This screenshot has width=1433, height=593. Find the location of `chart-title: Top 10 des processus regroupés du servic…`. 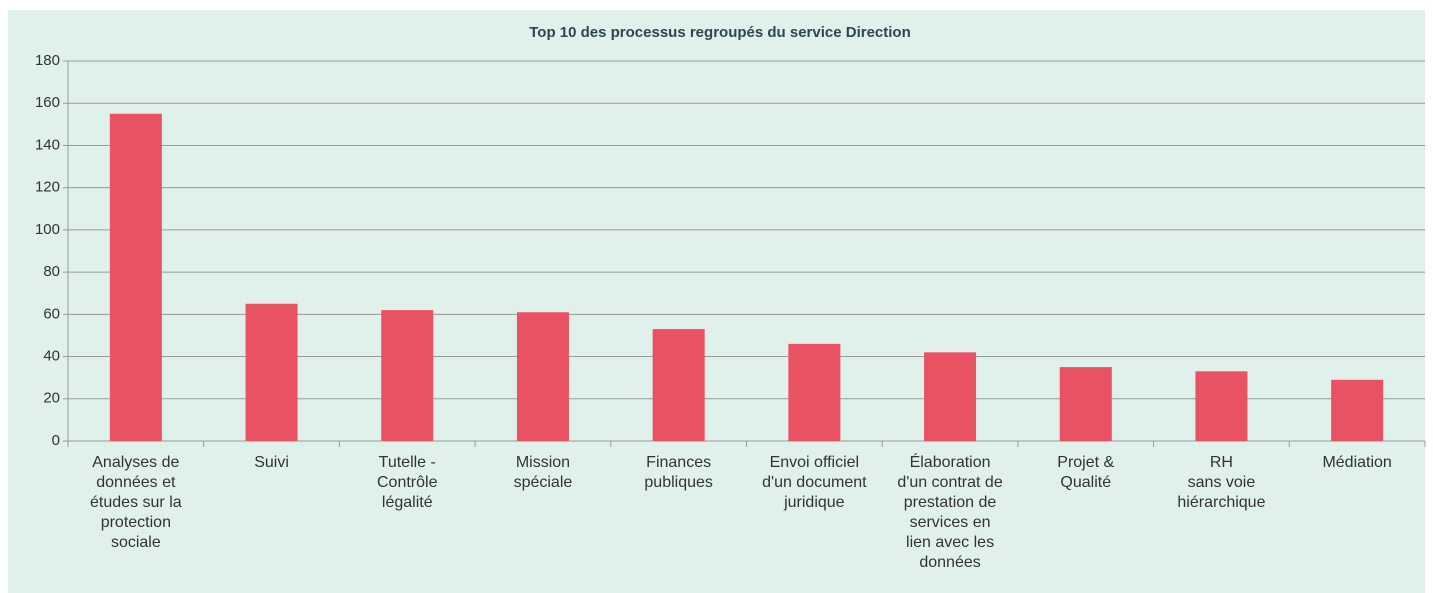

chart-title: Top 10 des processus regroupés du servic… is located at coordinates (720, 32).